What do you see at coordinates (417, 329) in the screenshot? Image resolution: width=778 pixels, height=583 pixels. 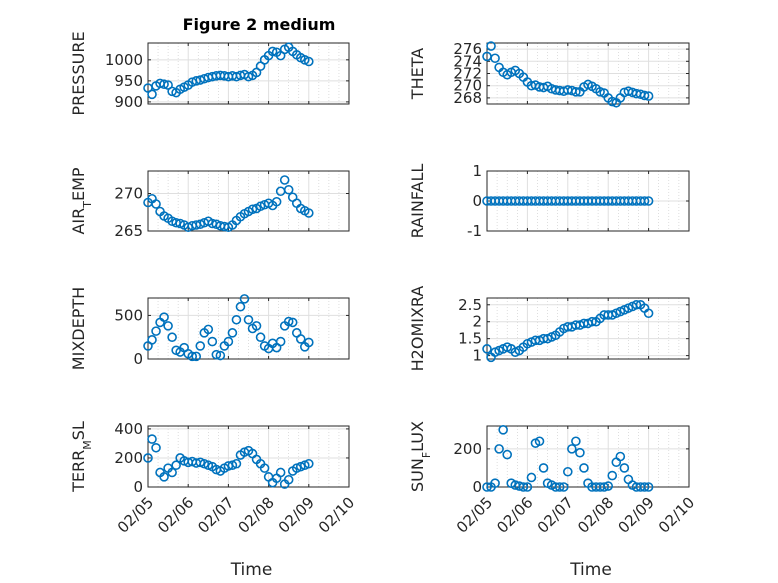 I see `y-axis-label: H2OMIXRA` at bounding box center [417, 329].